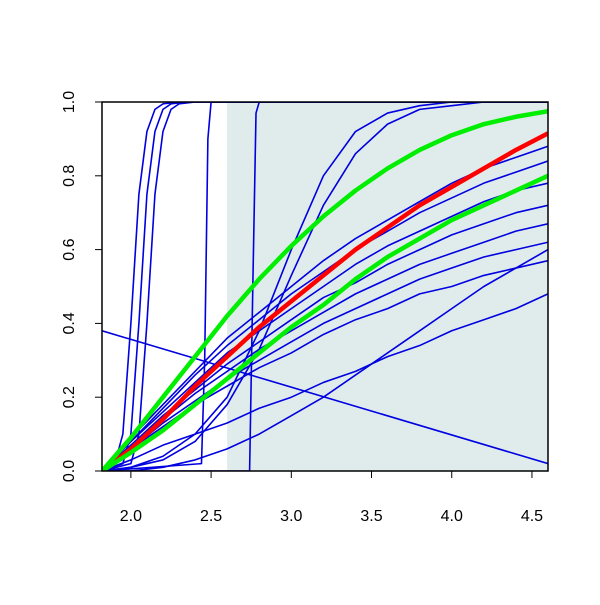  What do you see at coordinates (69, 323) in the screenshot?
I see `y-tick-label: 0.4` at bounding box center [69, 323].